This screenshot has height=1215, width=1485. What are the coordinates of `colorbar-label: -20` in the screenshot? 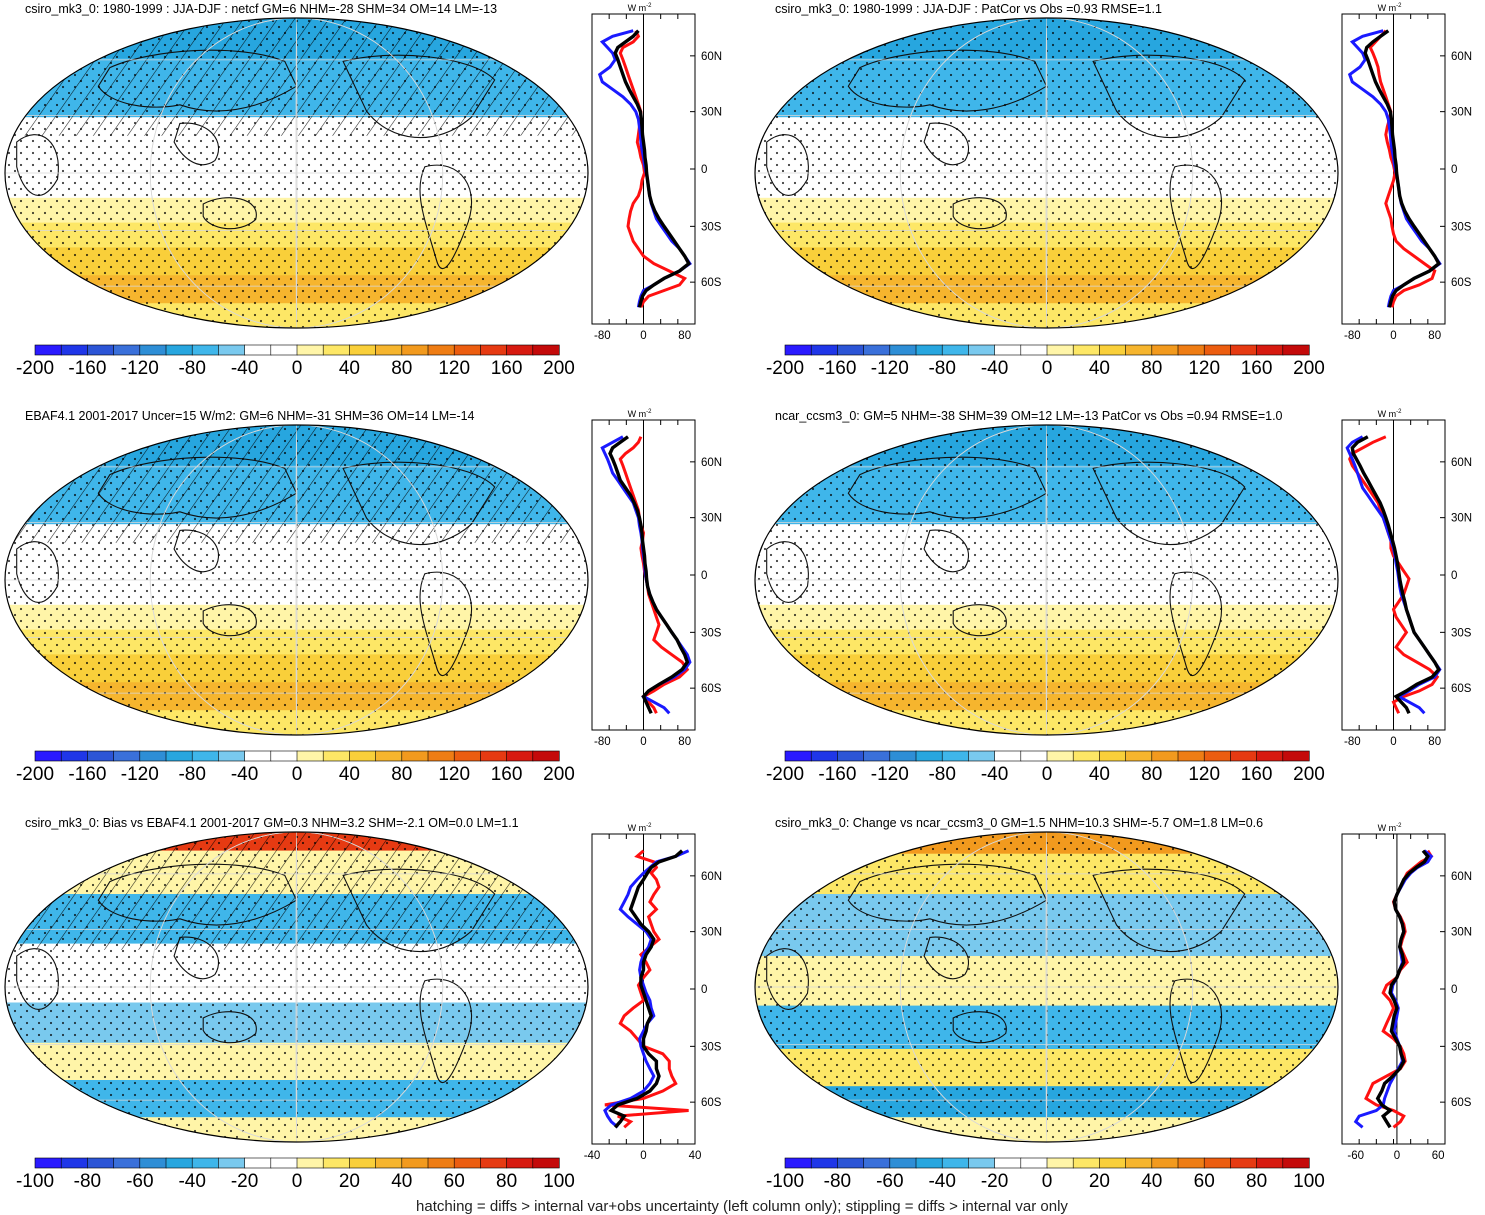 It's located at (244, 1181).